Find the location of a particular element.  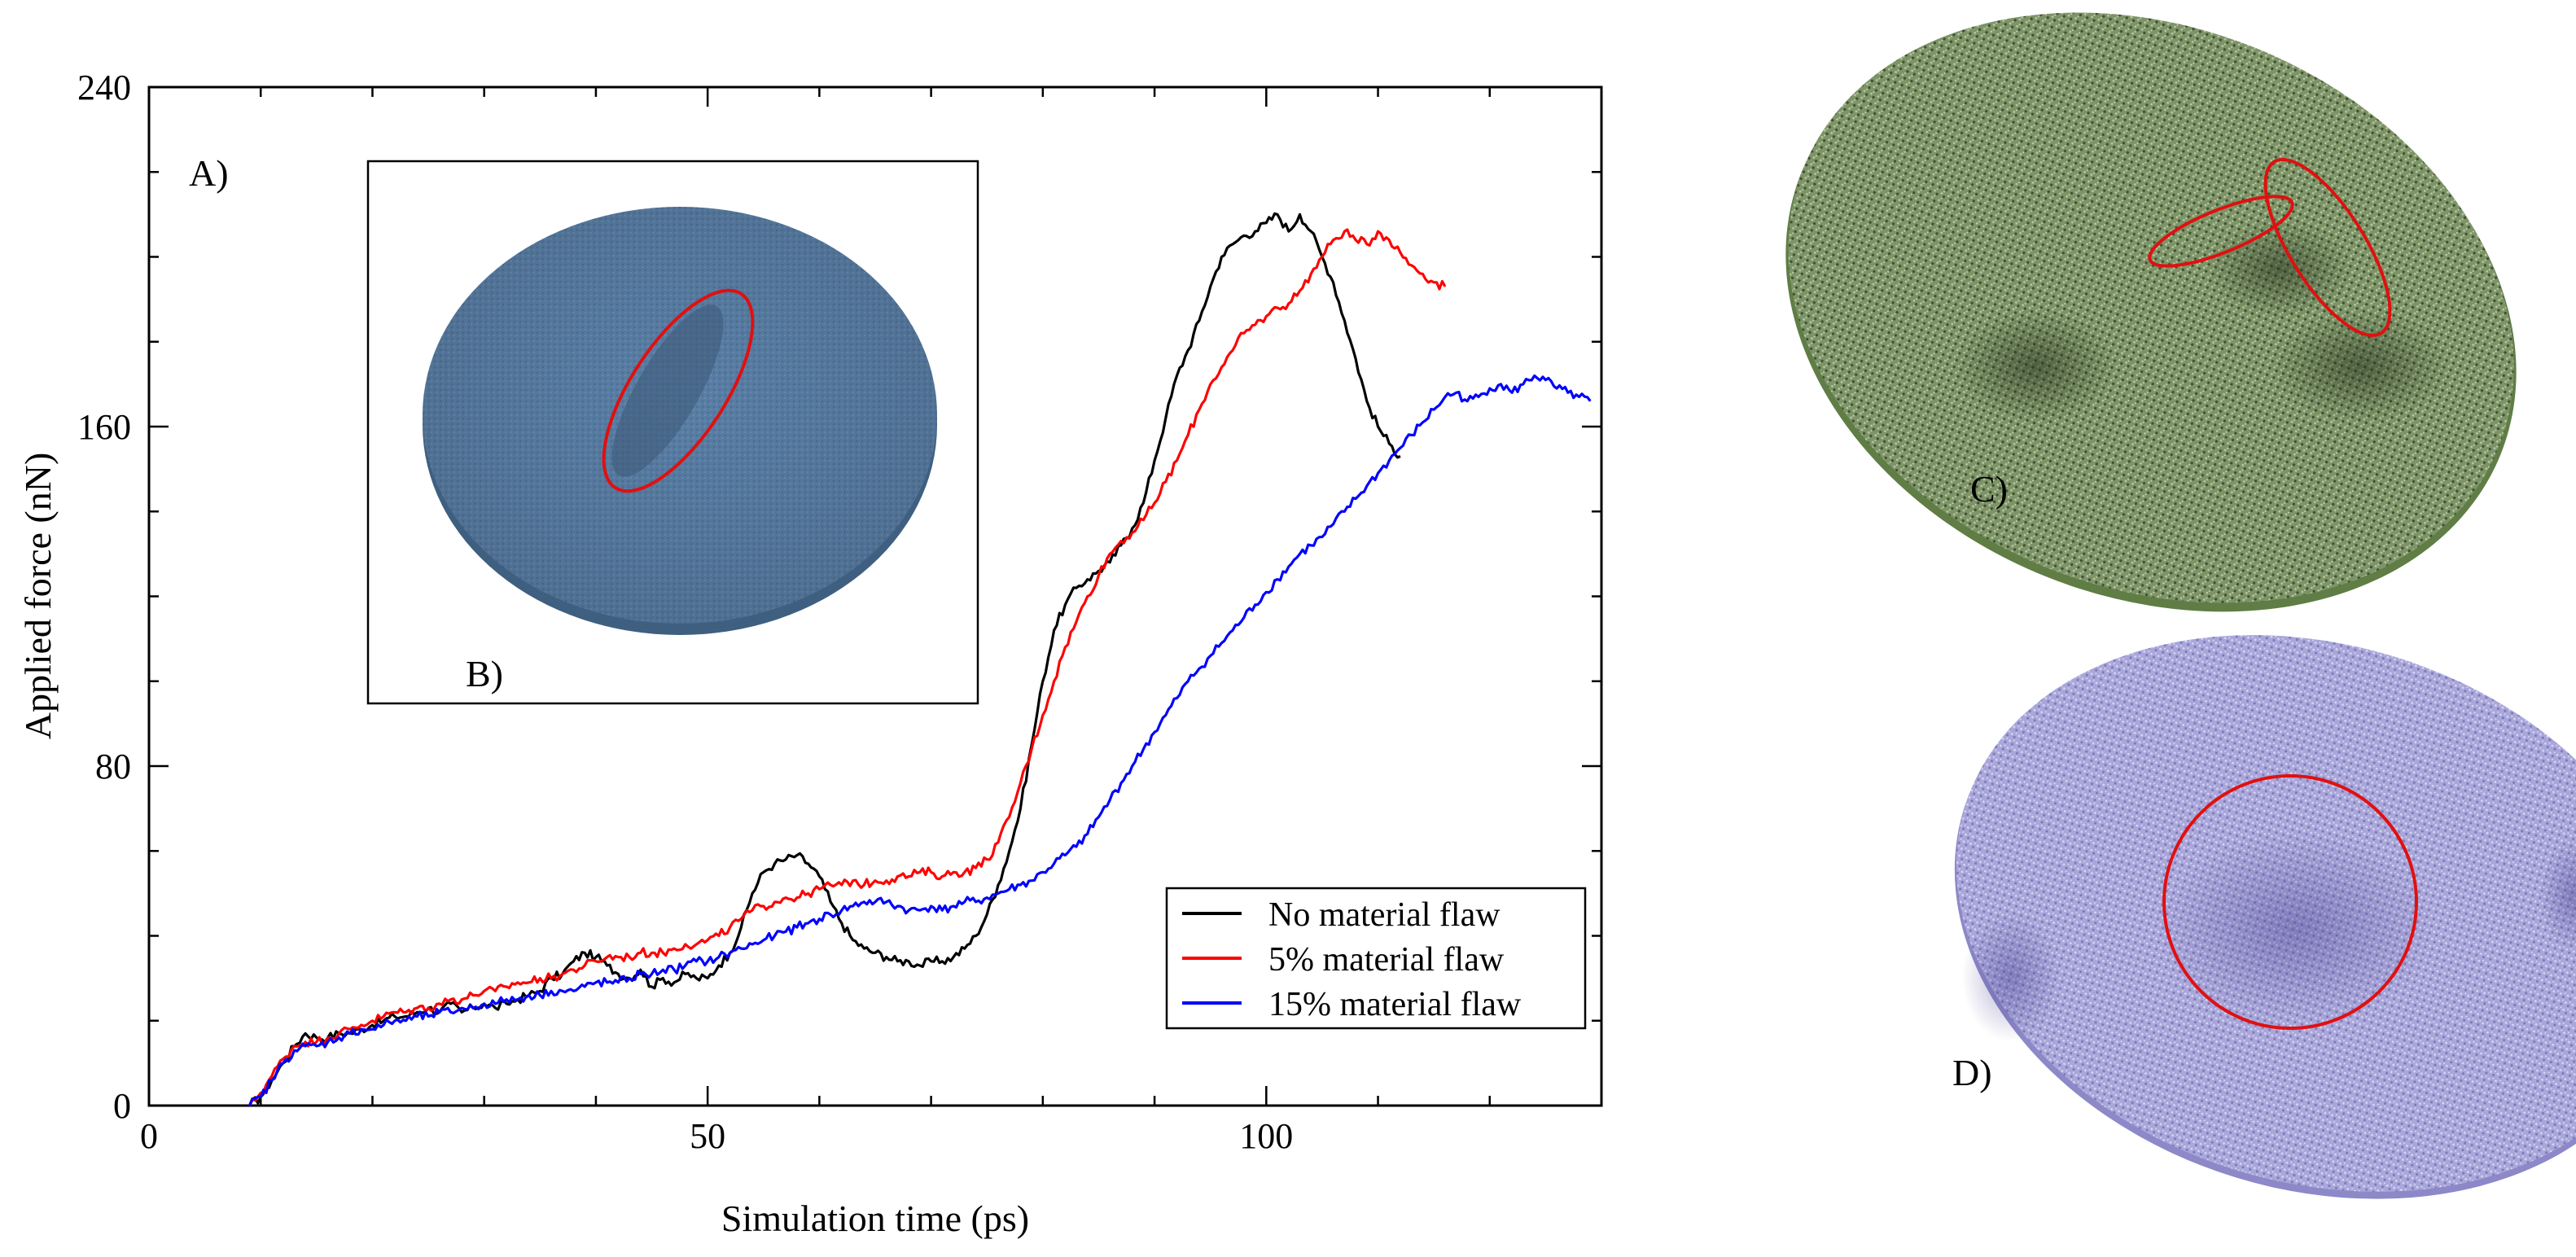

panel-b-label: B) is located at coordinates (484, 673).